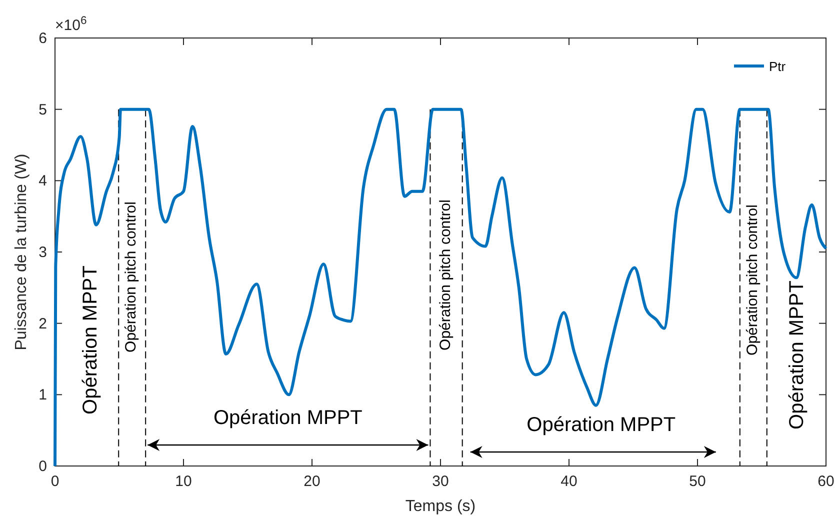  I want to click on y-axis-title: Puissance de la turbine (W), so click(21, 252).